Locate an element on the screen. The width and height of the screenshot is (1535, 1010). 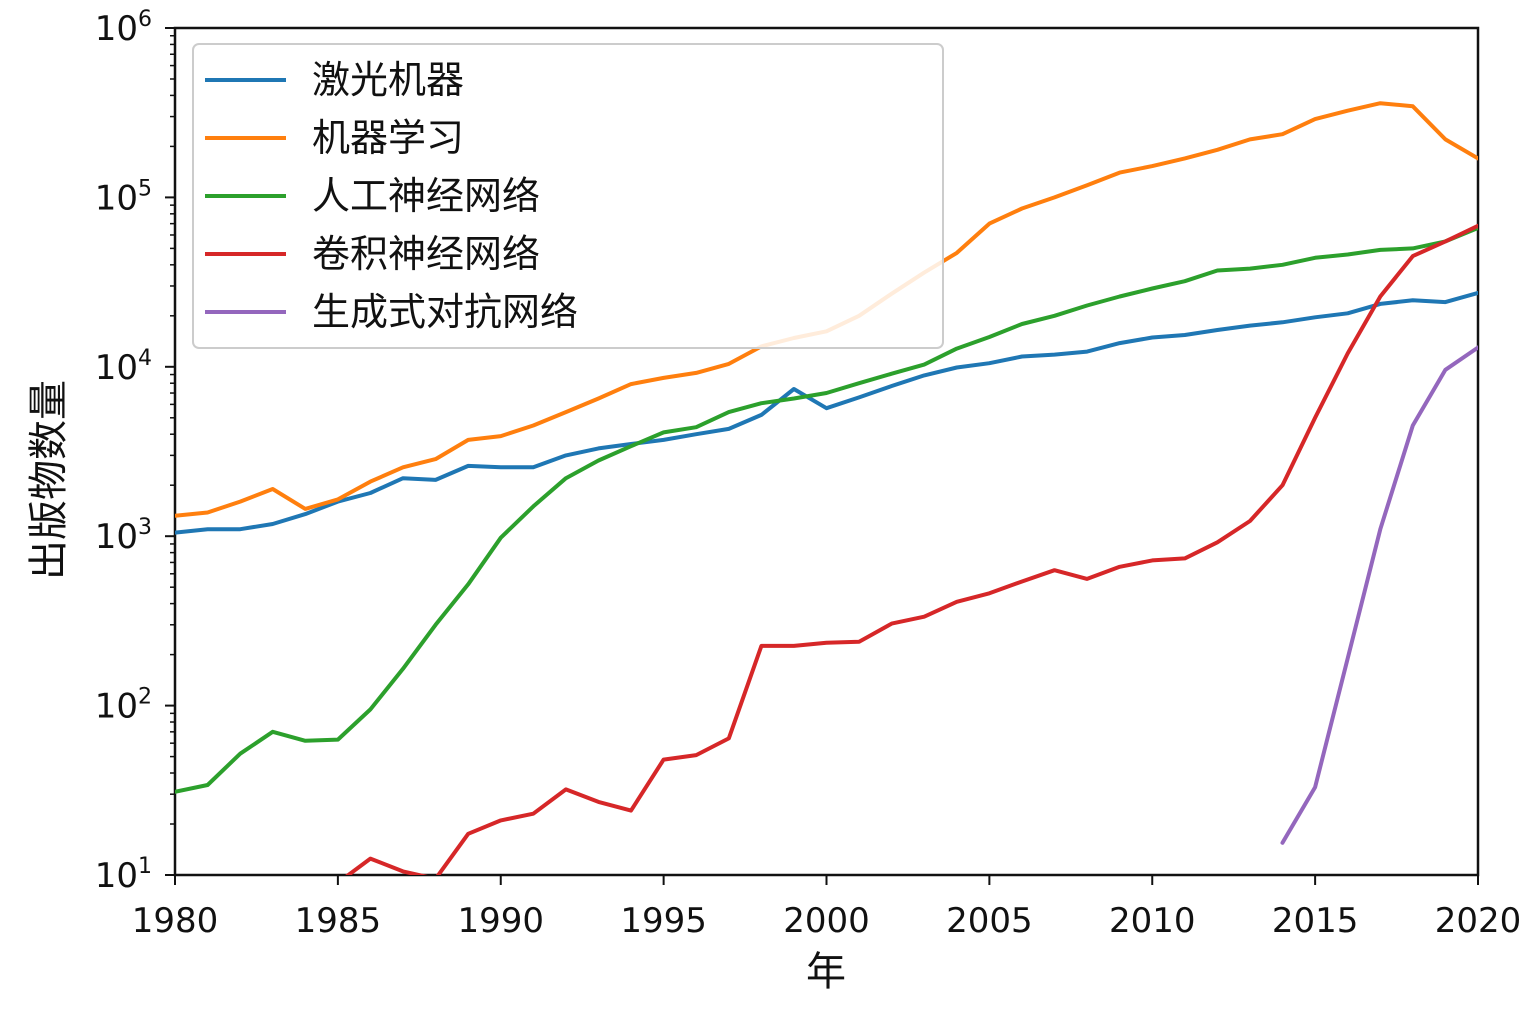
legend-label: 生成式对抗网络 is located at coordinates (445, 312).